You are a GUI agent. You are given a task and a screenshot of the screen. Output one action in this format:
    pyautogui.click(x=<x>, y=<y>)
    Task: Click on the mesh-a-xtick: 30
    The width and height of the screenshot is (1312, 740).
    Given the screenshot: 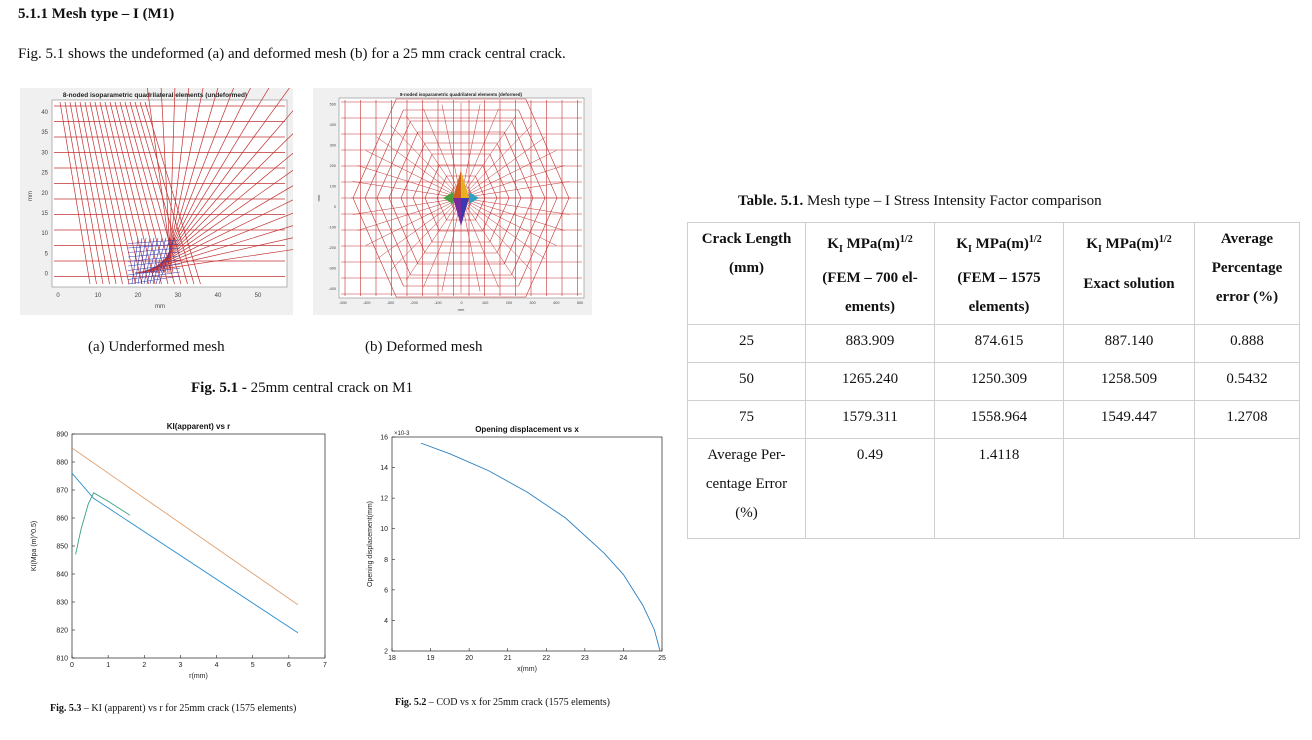 What is the action you would take?
    pyautogui.click(x=178, y=296)
    